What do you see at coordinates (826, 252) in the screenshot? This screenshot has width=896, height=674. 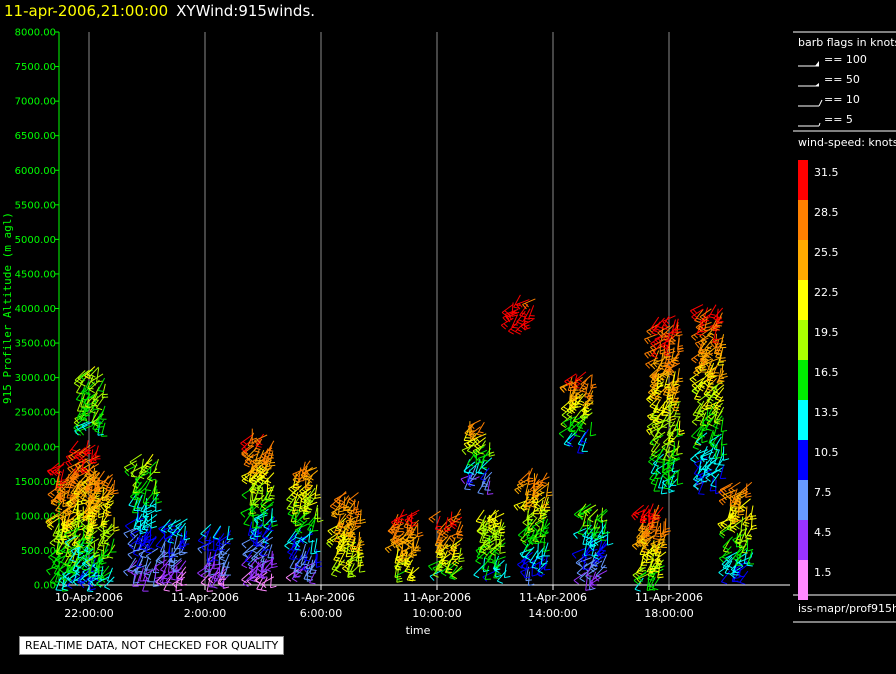 I see `speed-legend-label: 25.5` at bounding box center [826, 252].